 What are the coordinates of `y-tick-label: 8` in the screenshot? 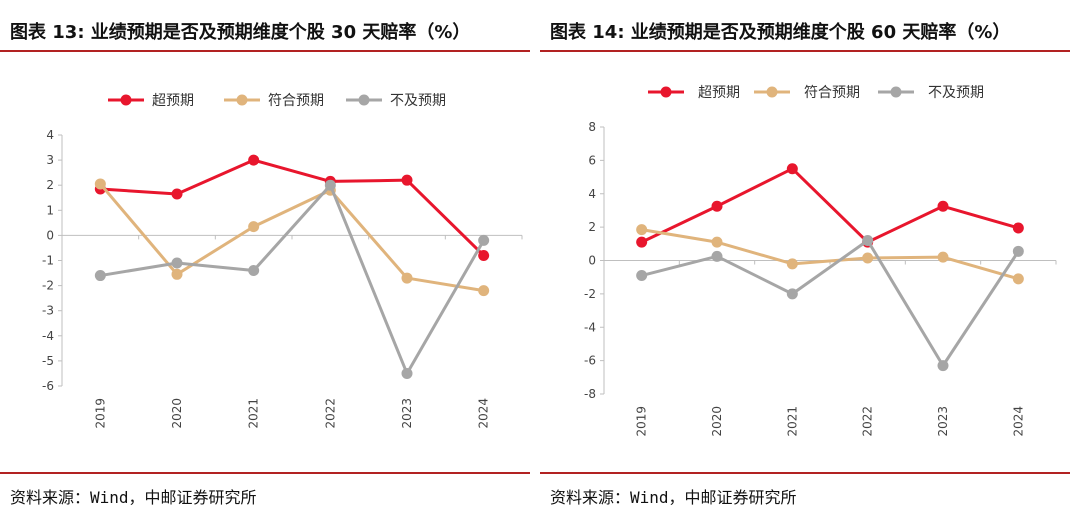 It's located at (592, 127).